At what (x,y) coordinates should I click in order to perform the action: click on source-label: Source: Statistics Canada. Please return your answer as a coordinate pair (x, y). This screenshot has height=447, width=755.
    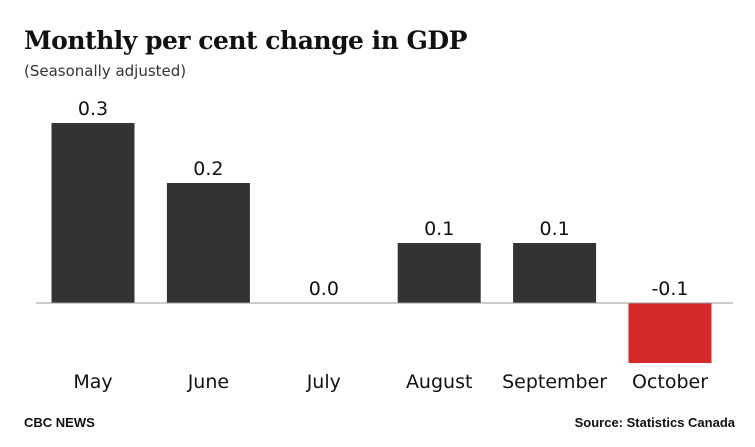
    Looking at the image, I should click on (654, 422).